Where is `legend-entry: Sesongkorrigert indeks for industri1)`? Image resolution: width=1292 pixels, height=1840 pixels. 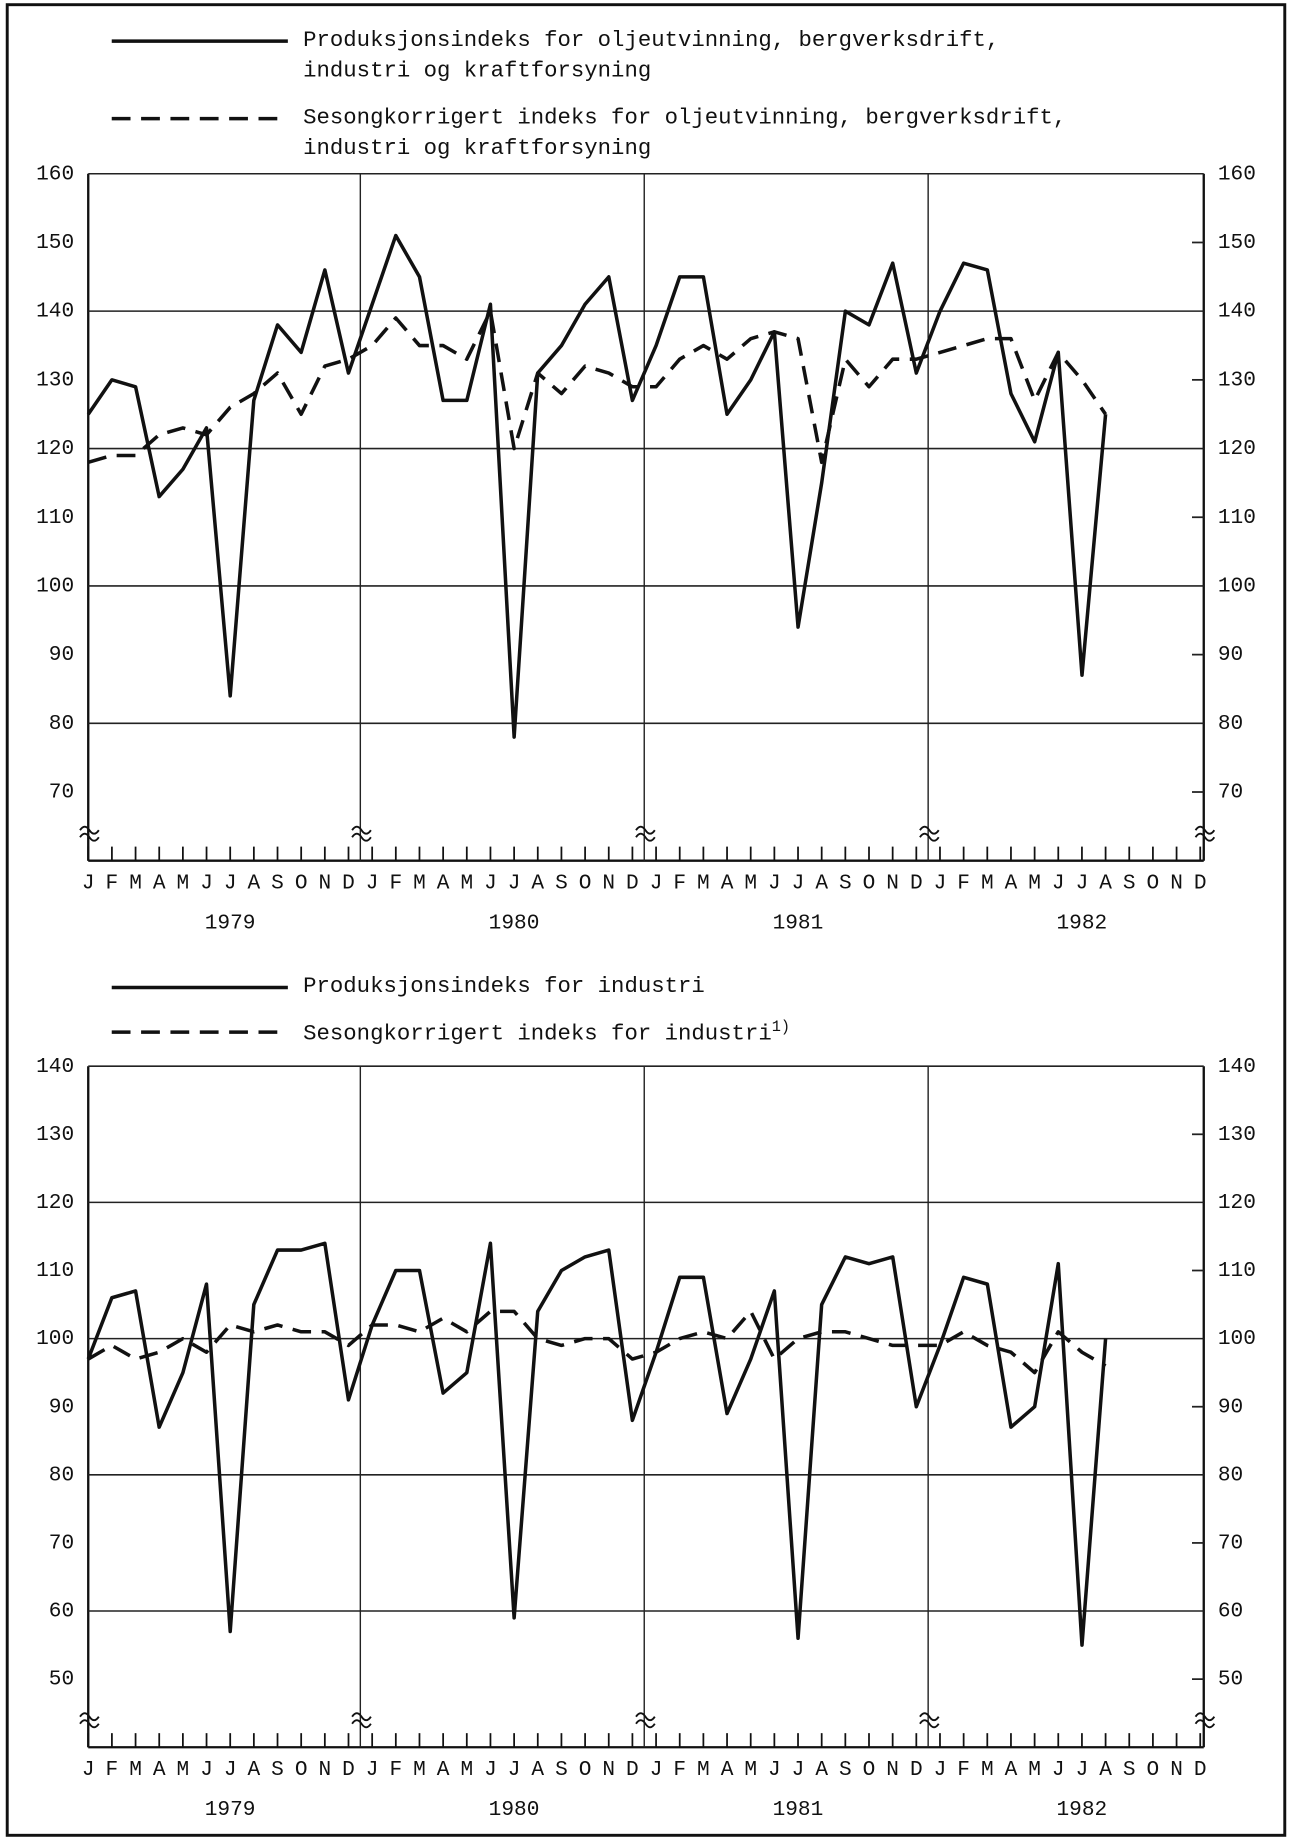
legend-entry: Sesongkorrigert indeks for industri1) is located at coordinates (546, 1032).